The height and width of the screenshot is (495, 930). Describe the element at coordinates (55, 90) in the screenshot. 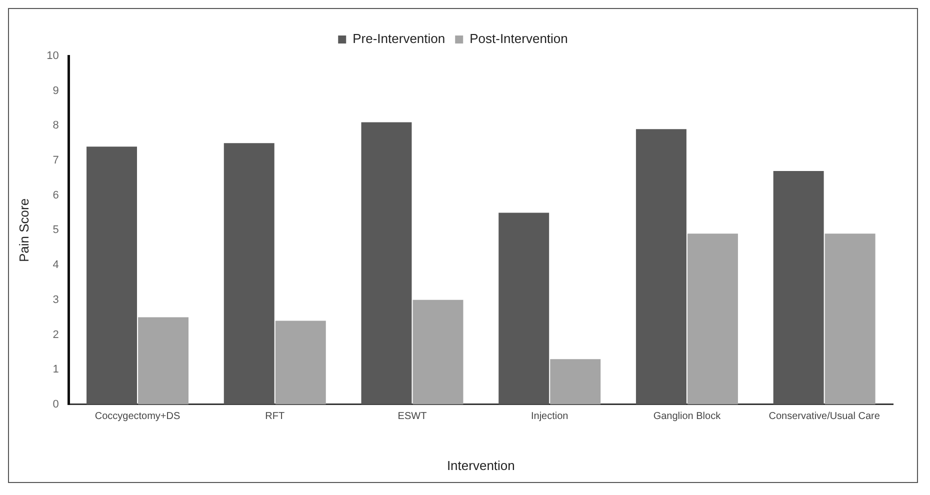

I see `y-tick-label: 9` at that location.